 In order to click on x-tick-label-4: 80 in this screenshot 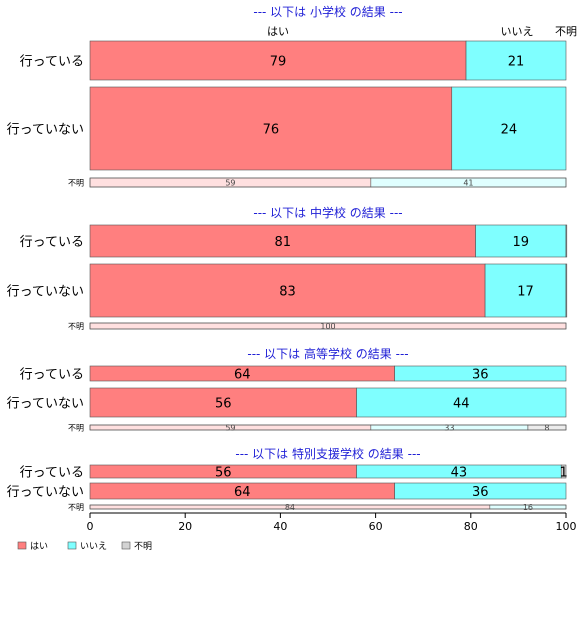, I will do `click(471, 526)`.